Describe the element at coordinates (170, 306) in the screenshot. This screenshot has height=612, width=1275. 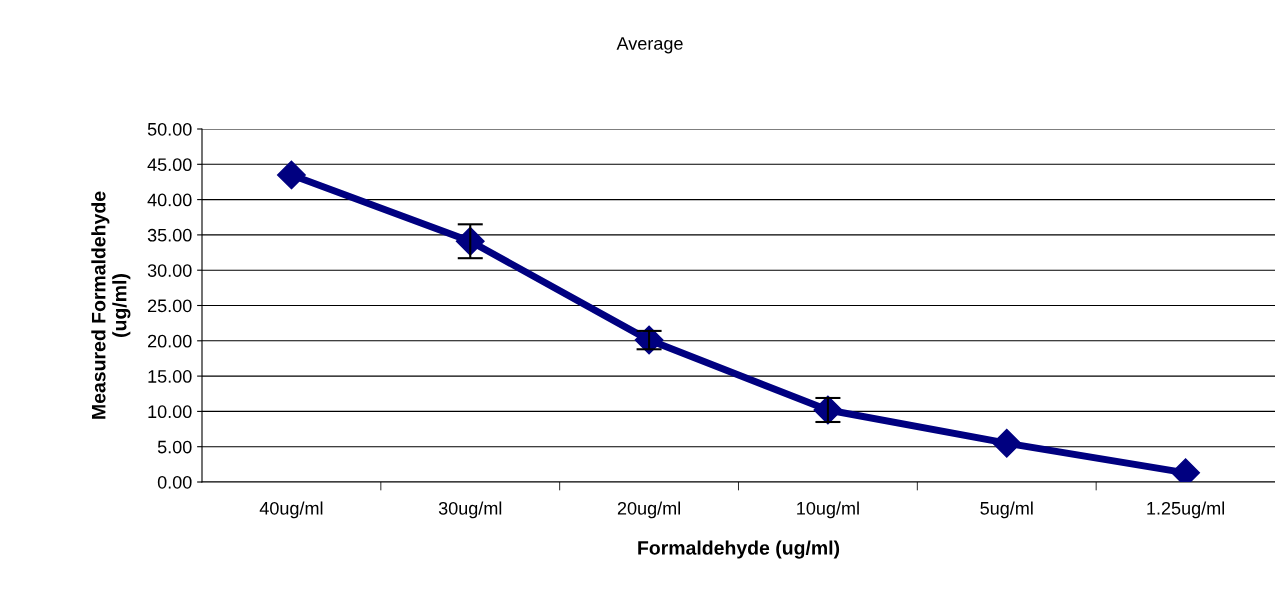
I see `y-tick-label: 25.00` at that location.